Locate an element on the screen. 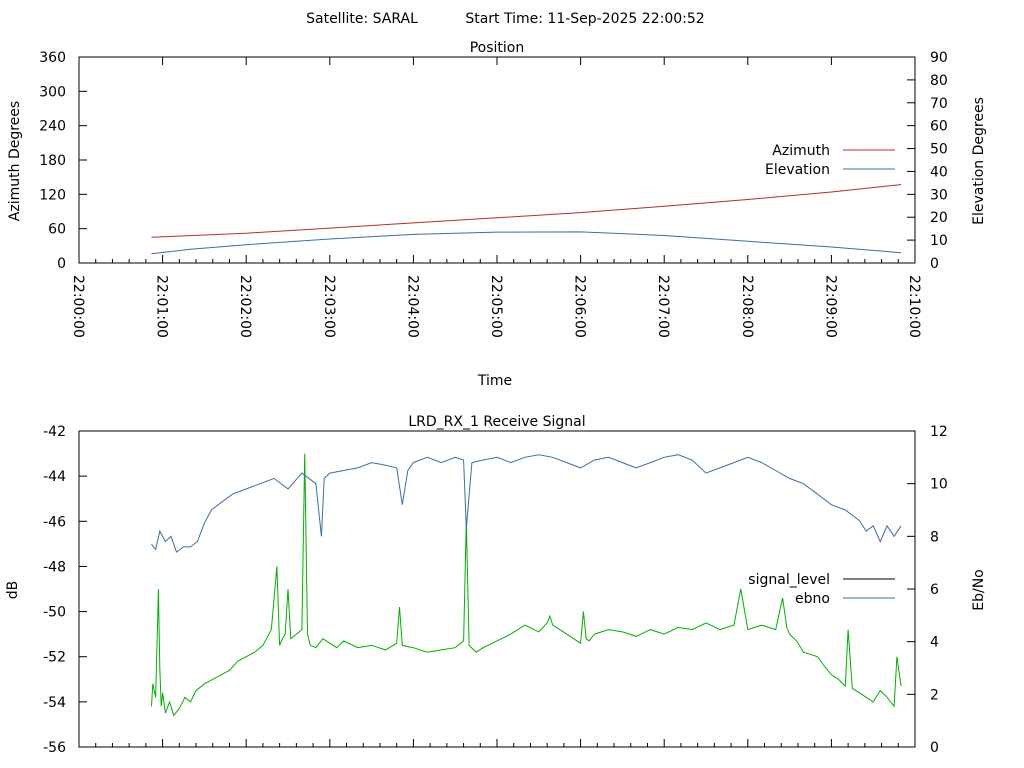  signal-right-axis-label: Eb/No is located at coordinates (979, 590).